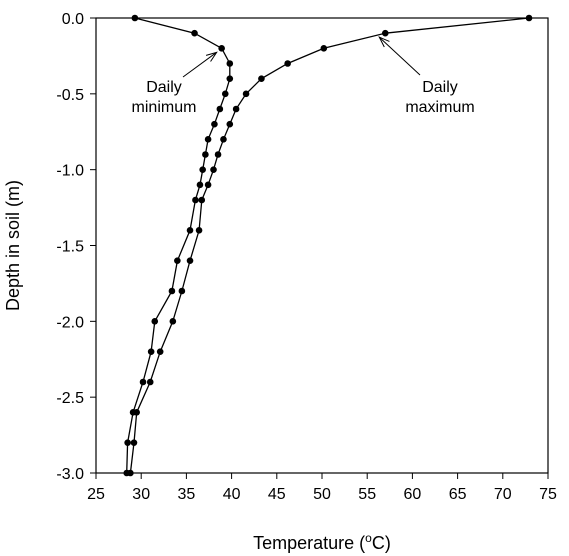 Image resolution: width=569 pixels, height=556 pixels. I want to click on annotation-daily-maximum: Daily maximum, so click(439, 97).